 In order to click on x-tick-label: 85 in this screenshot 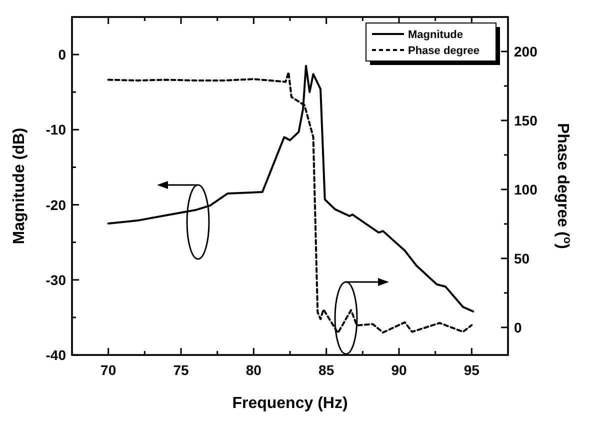, I will do `click(326, 370)`.